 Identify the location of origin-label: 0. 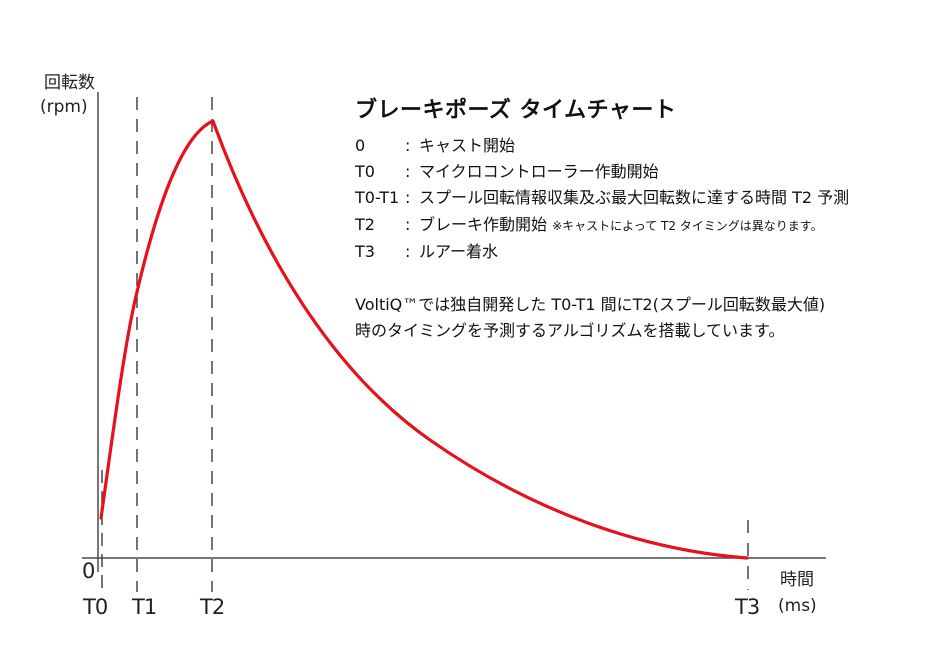
(88, 571).